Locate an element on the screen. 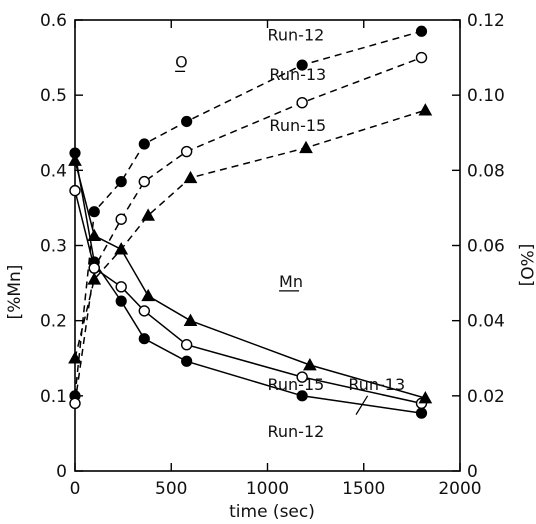  right-y-tick-label: 0 is located at coordinates (472, 472).